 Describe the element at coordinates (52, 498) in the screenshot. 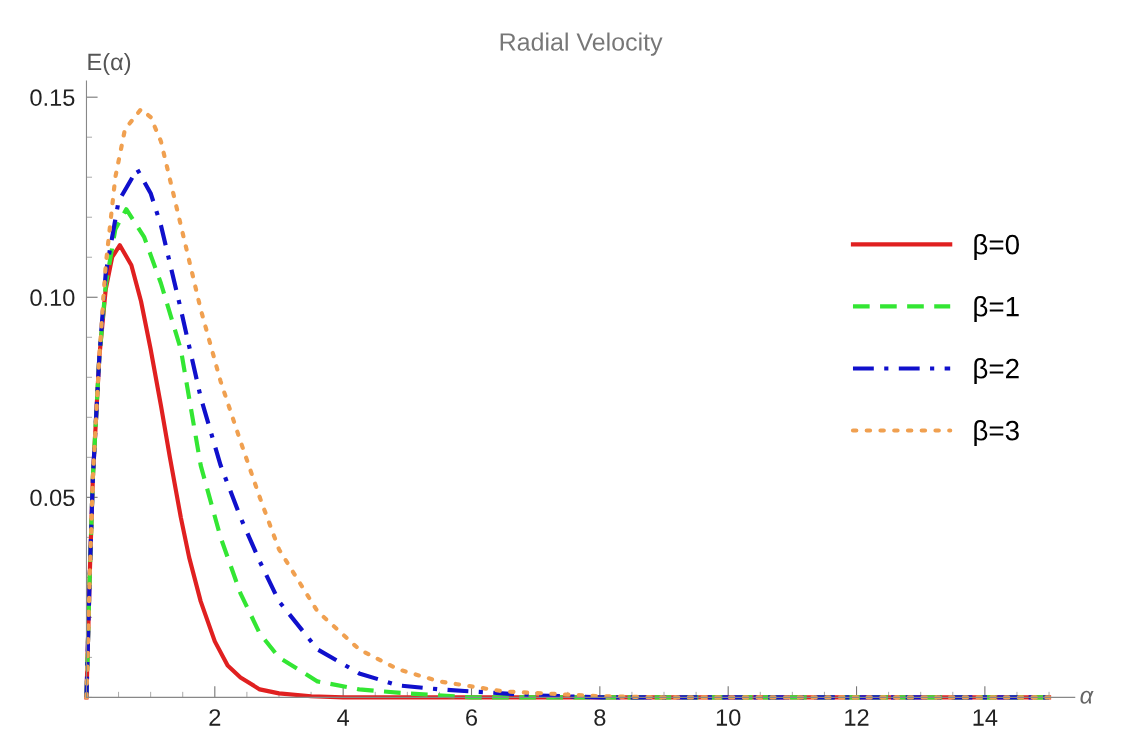

I see `y-tick-label: 0.05` at that location.